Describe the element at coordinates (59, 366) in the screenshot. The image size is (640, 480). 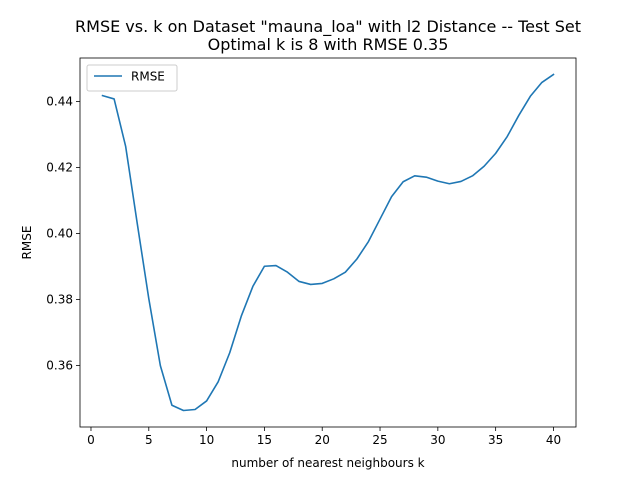
I see `y-tick-label: 0.36` at that location.